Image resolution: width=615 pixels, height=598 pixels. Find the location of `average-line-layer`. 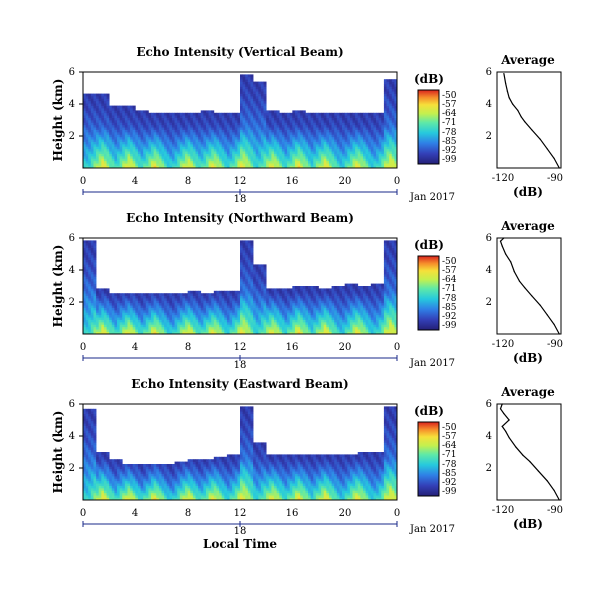

average-line-layer is located at coordinates (531, 121).